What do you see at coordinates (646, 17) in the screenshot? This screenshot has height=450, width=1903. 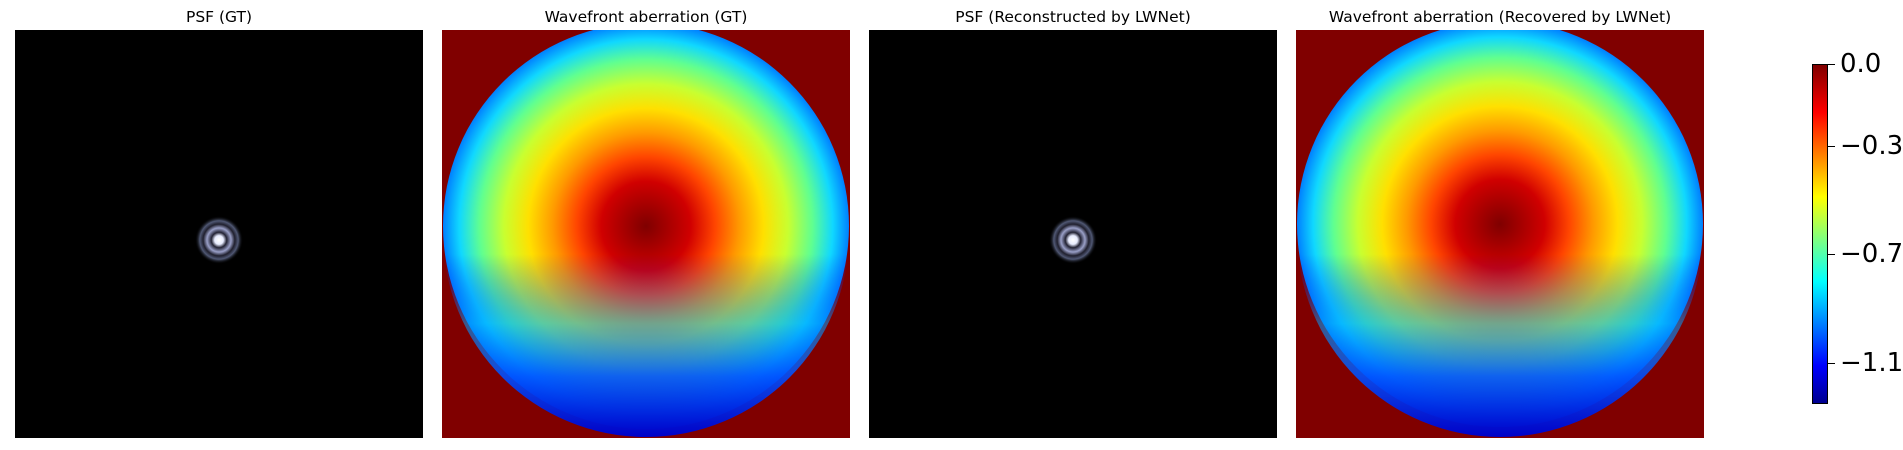 I see `panel-title: Wavefront aberration (GT)` at bounding box center [646, 17].